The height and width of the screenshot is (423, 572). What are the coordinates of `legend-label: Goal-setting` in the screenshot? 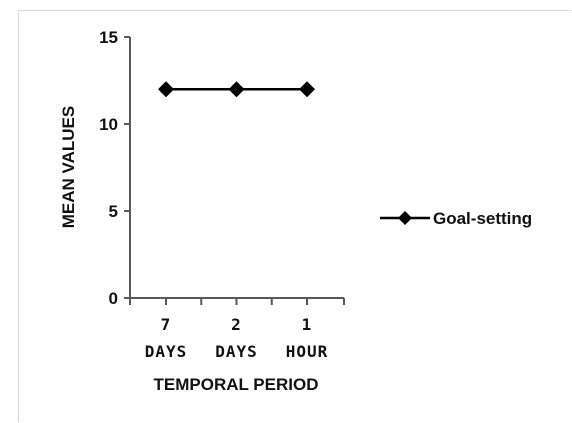 It's located at (482, 218).